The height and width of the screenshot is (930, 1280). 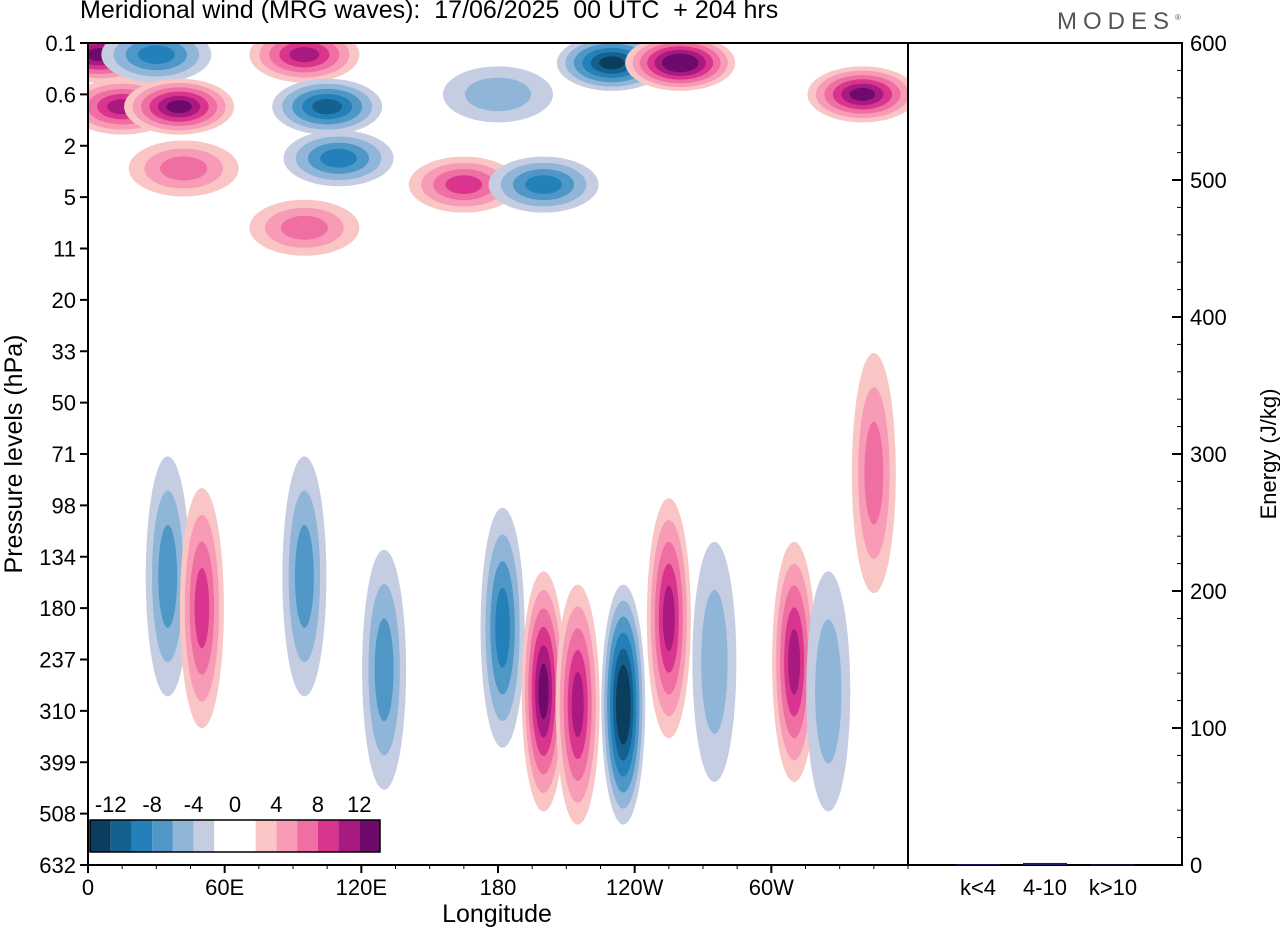 What do you see at coordinates (64, 249) in the screenshot?
I see `pressure-tick-label: 11` at bounding box center [64, 249].